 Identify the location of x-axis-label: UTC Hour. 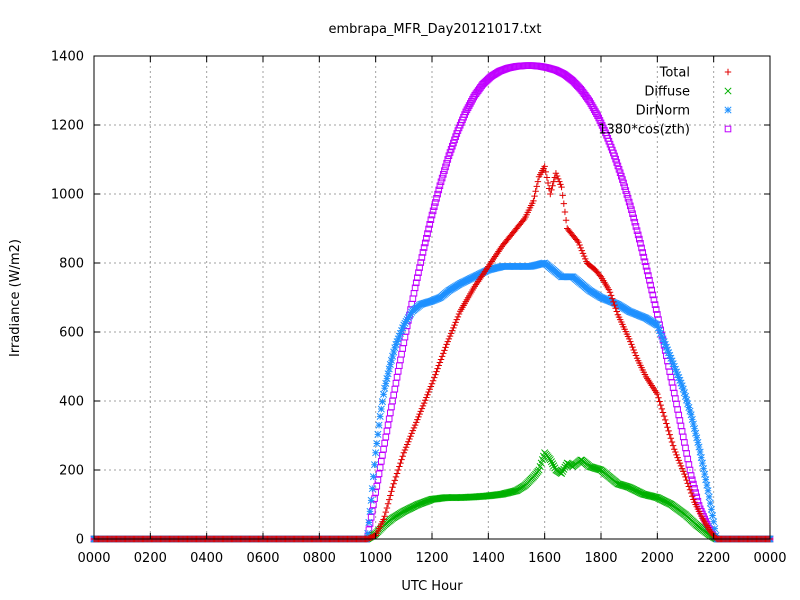
(432, 586).